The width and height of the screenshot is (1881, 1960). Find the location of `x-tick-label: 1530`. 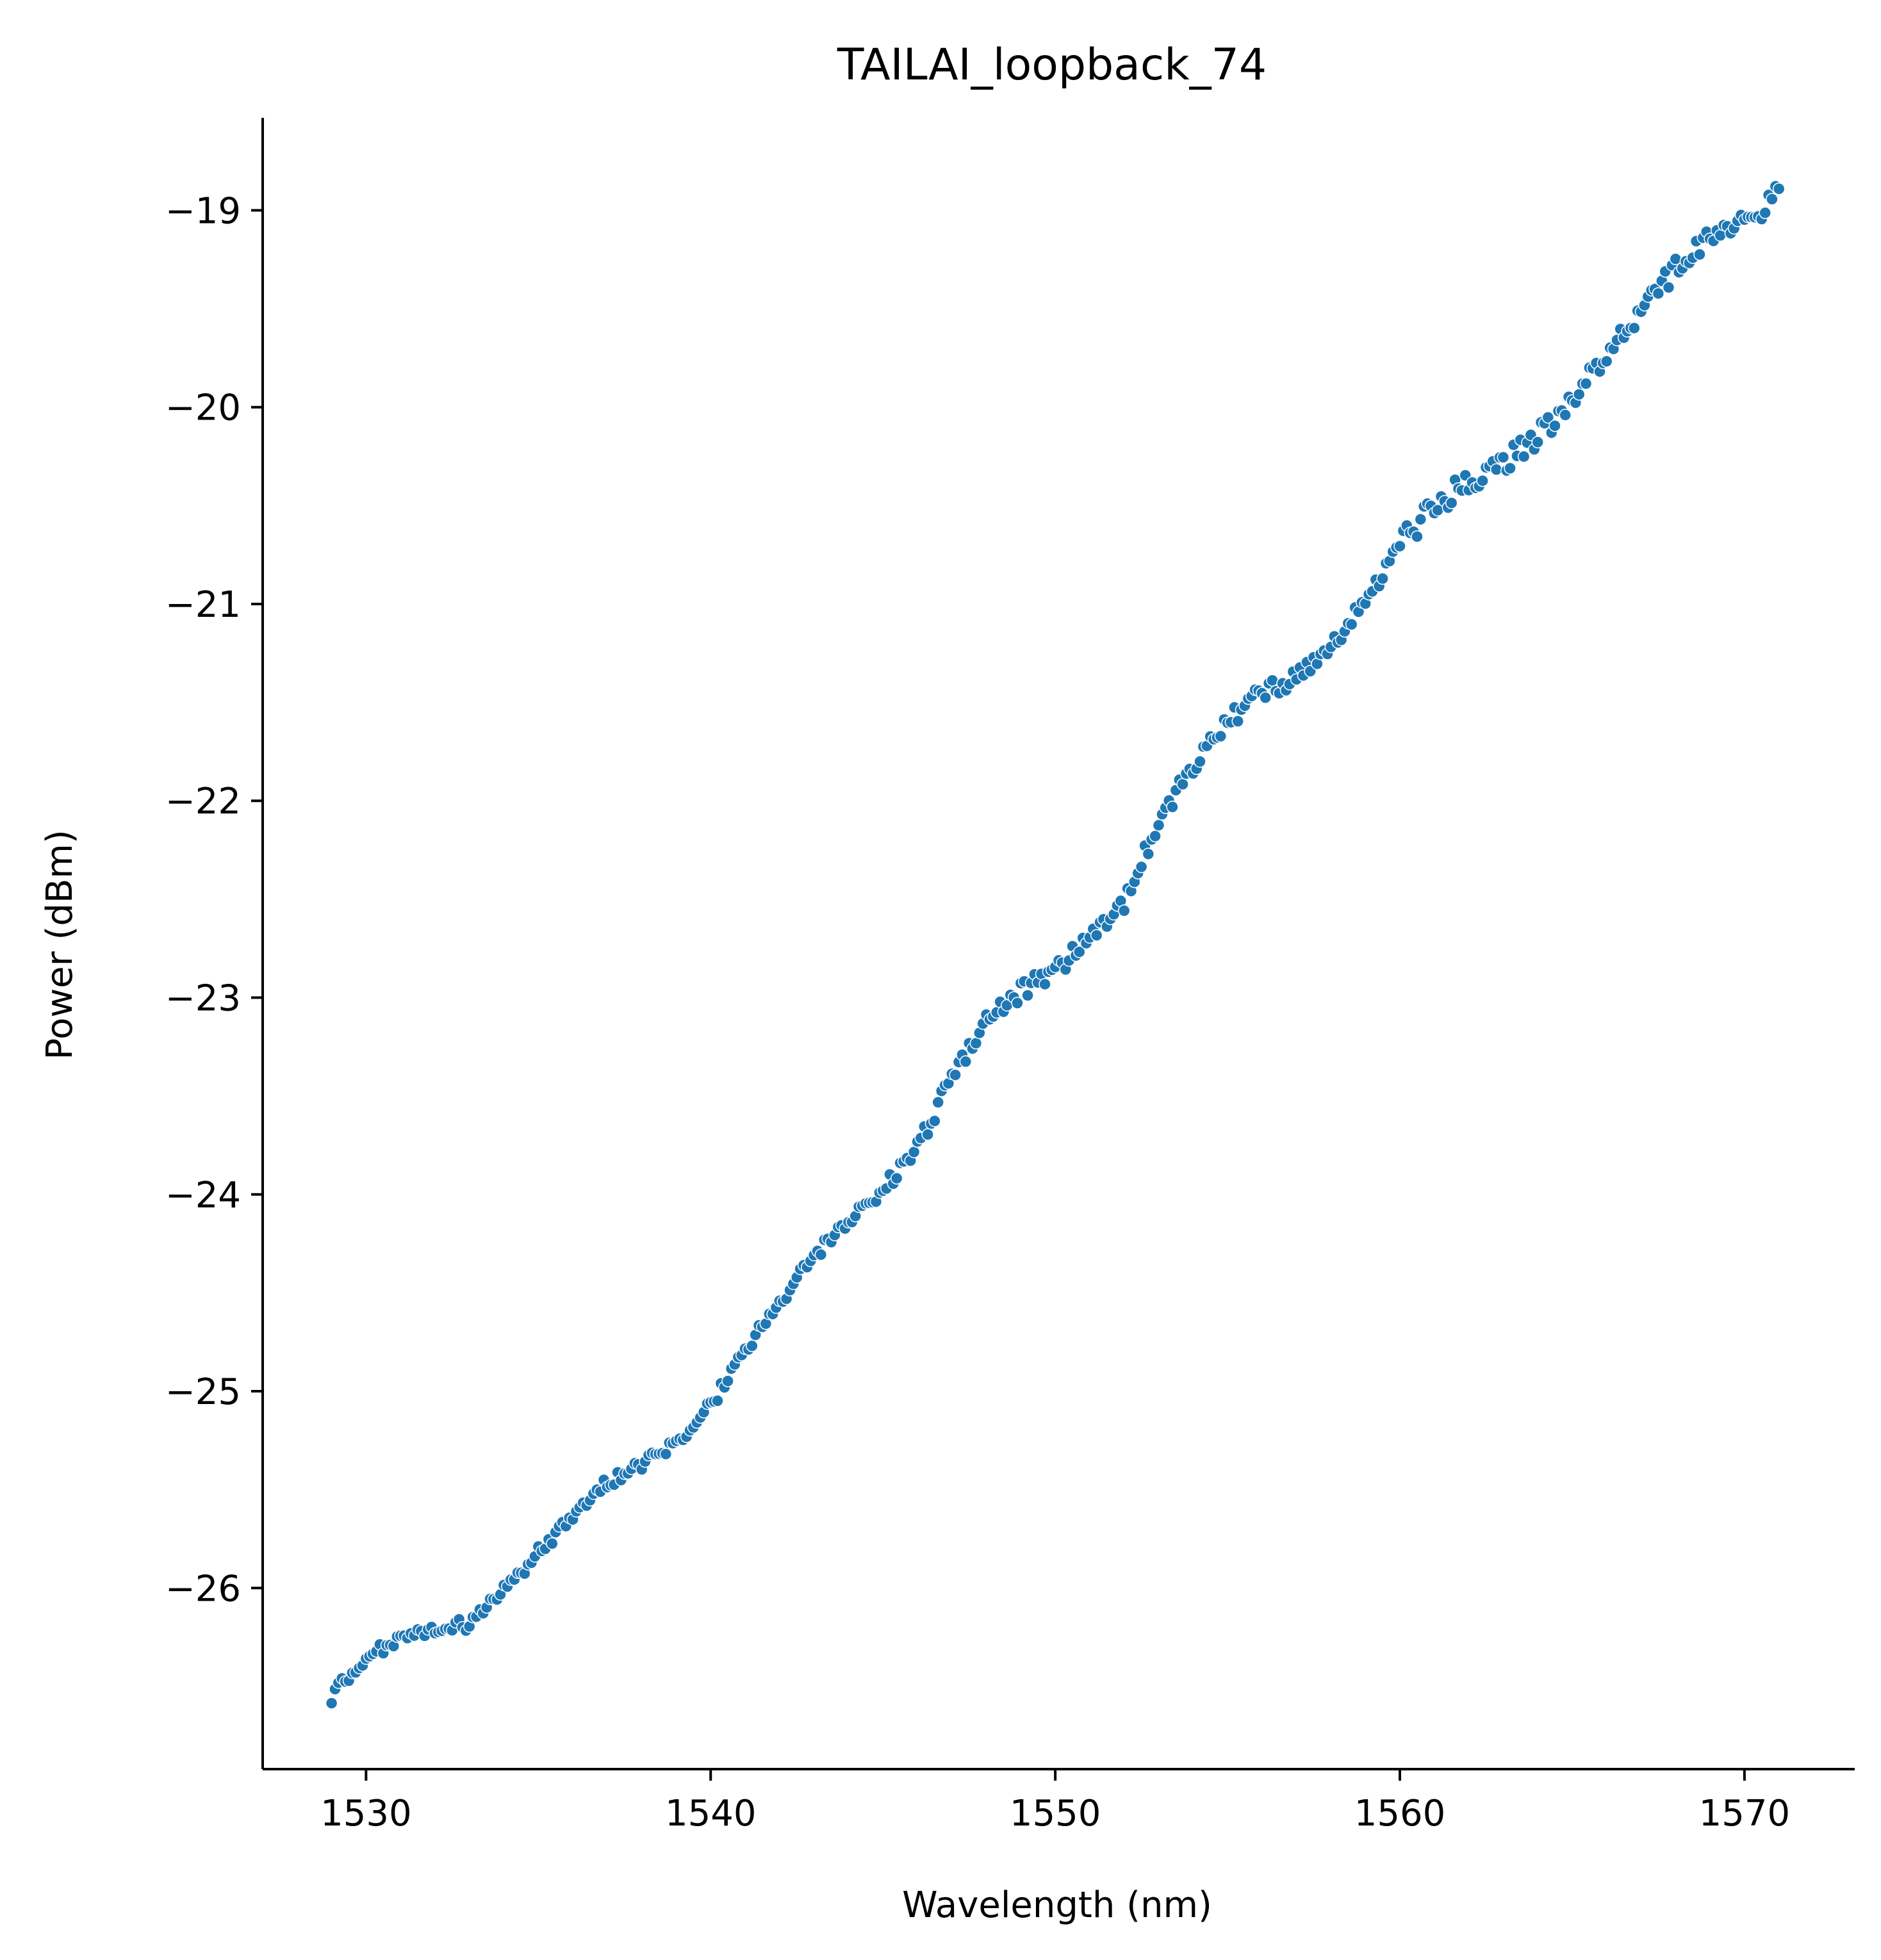

x-tick-label: 1530 is located at coordinates (366, 1813).